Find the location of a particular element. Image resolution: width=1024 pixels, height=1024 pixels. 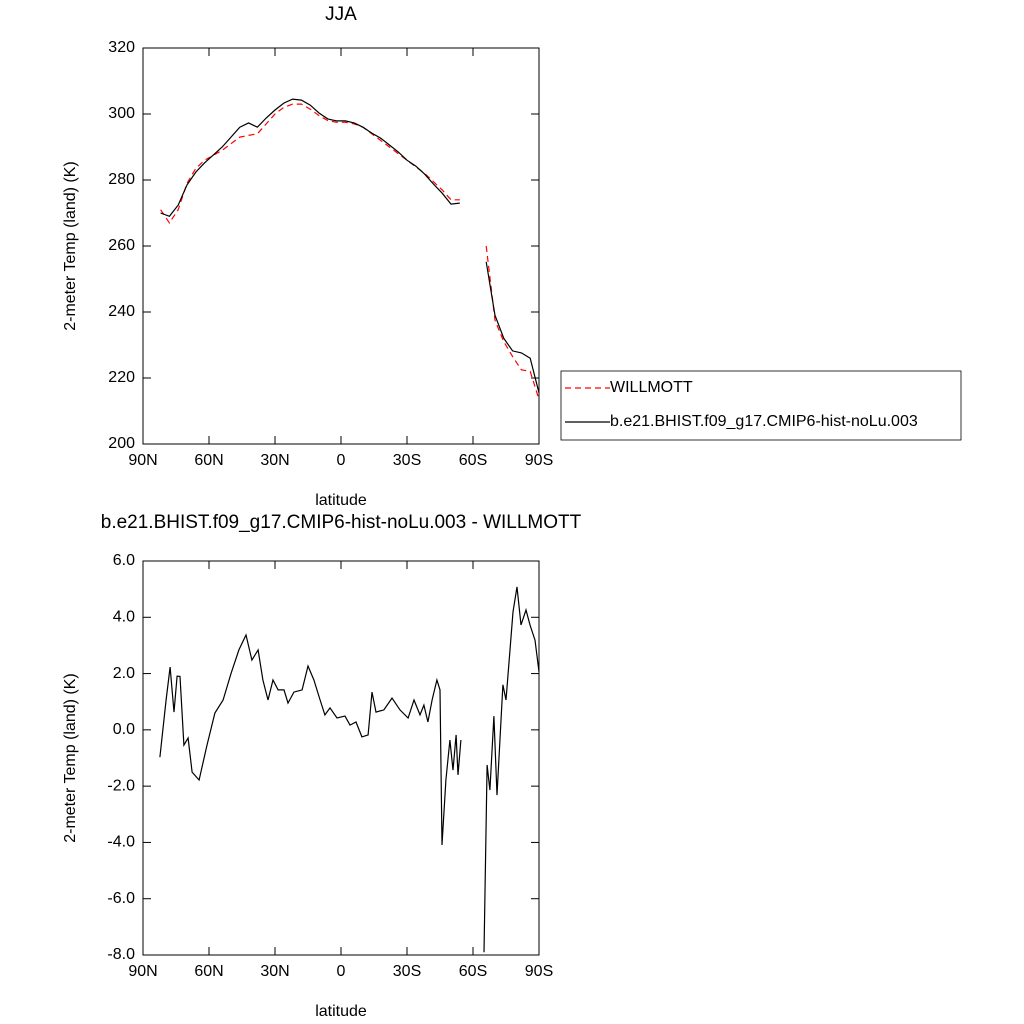

y-tick-label: 6.0 is located at coordinates (124, 560).